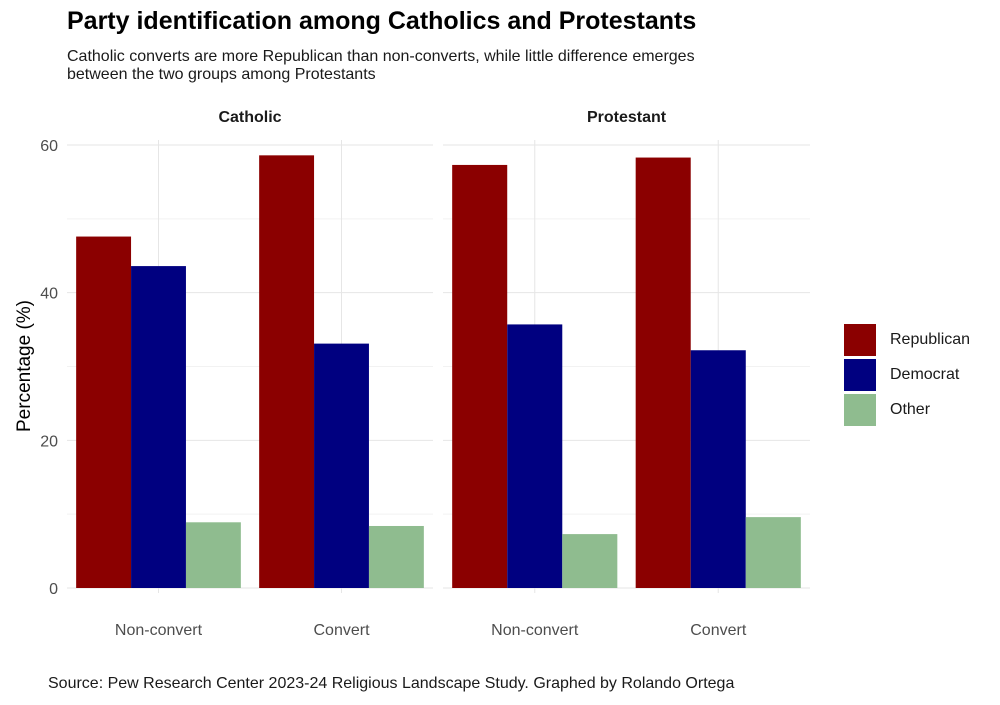 The height and width of the screenshot is (705, 1000). Describe the element at coordinates (627, 117) in the screenshot. I see `facet-label-protestant: Protestant` at that location.